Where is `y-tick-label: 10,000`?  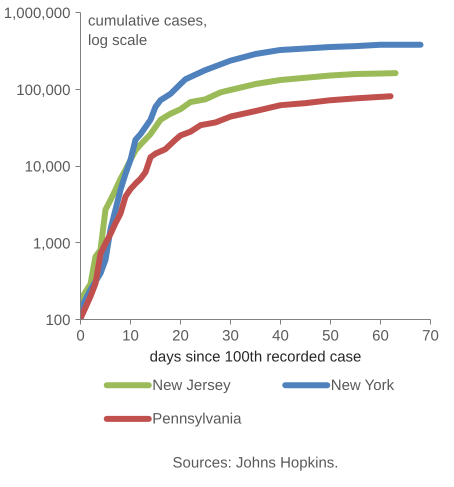 y-tick-label: 10,000 is located at coordinates (47, 167).